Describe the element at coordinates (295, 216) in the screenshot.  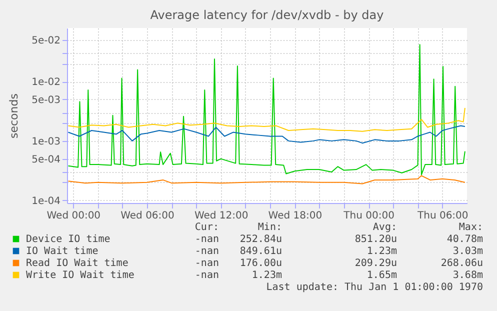
I see `x-tick-label: Wed 18:00` at that location.